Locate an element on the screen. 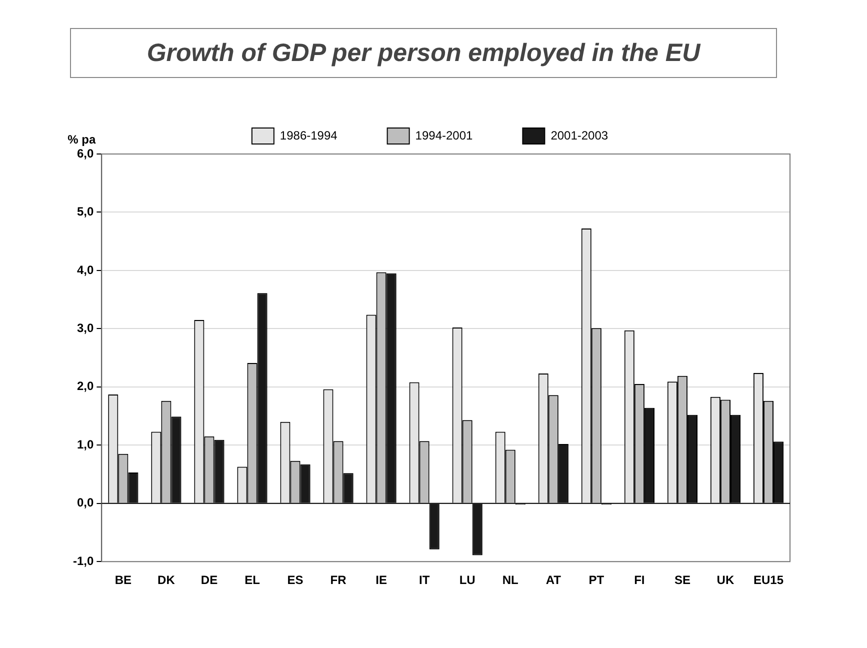 The image size is (867, 648). y-tick-label: 2,0 is located at coordinates (85, 386).